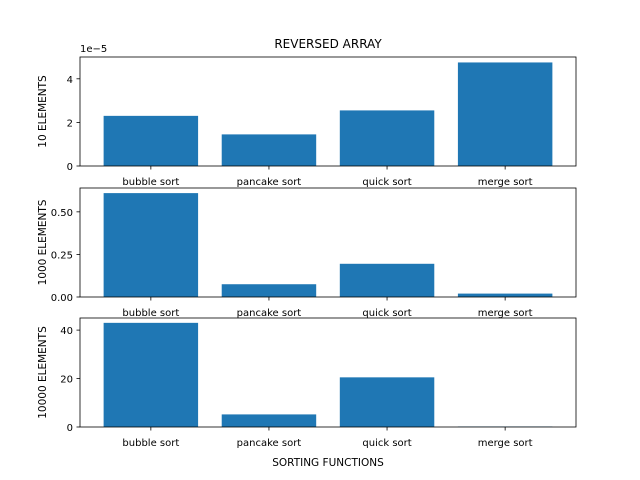 Image resolution: width=640 pixels, height=480 pixels. What do you see at coordinates (43, 111) in the screenshot?
I see `y-axis-label: 10 ELEMENTS` at bounding box center [43, 111].